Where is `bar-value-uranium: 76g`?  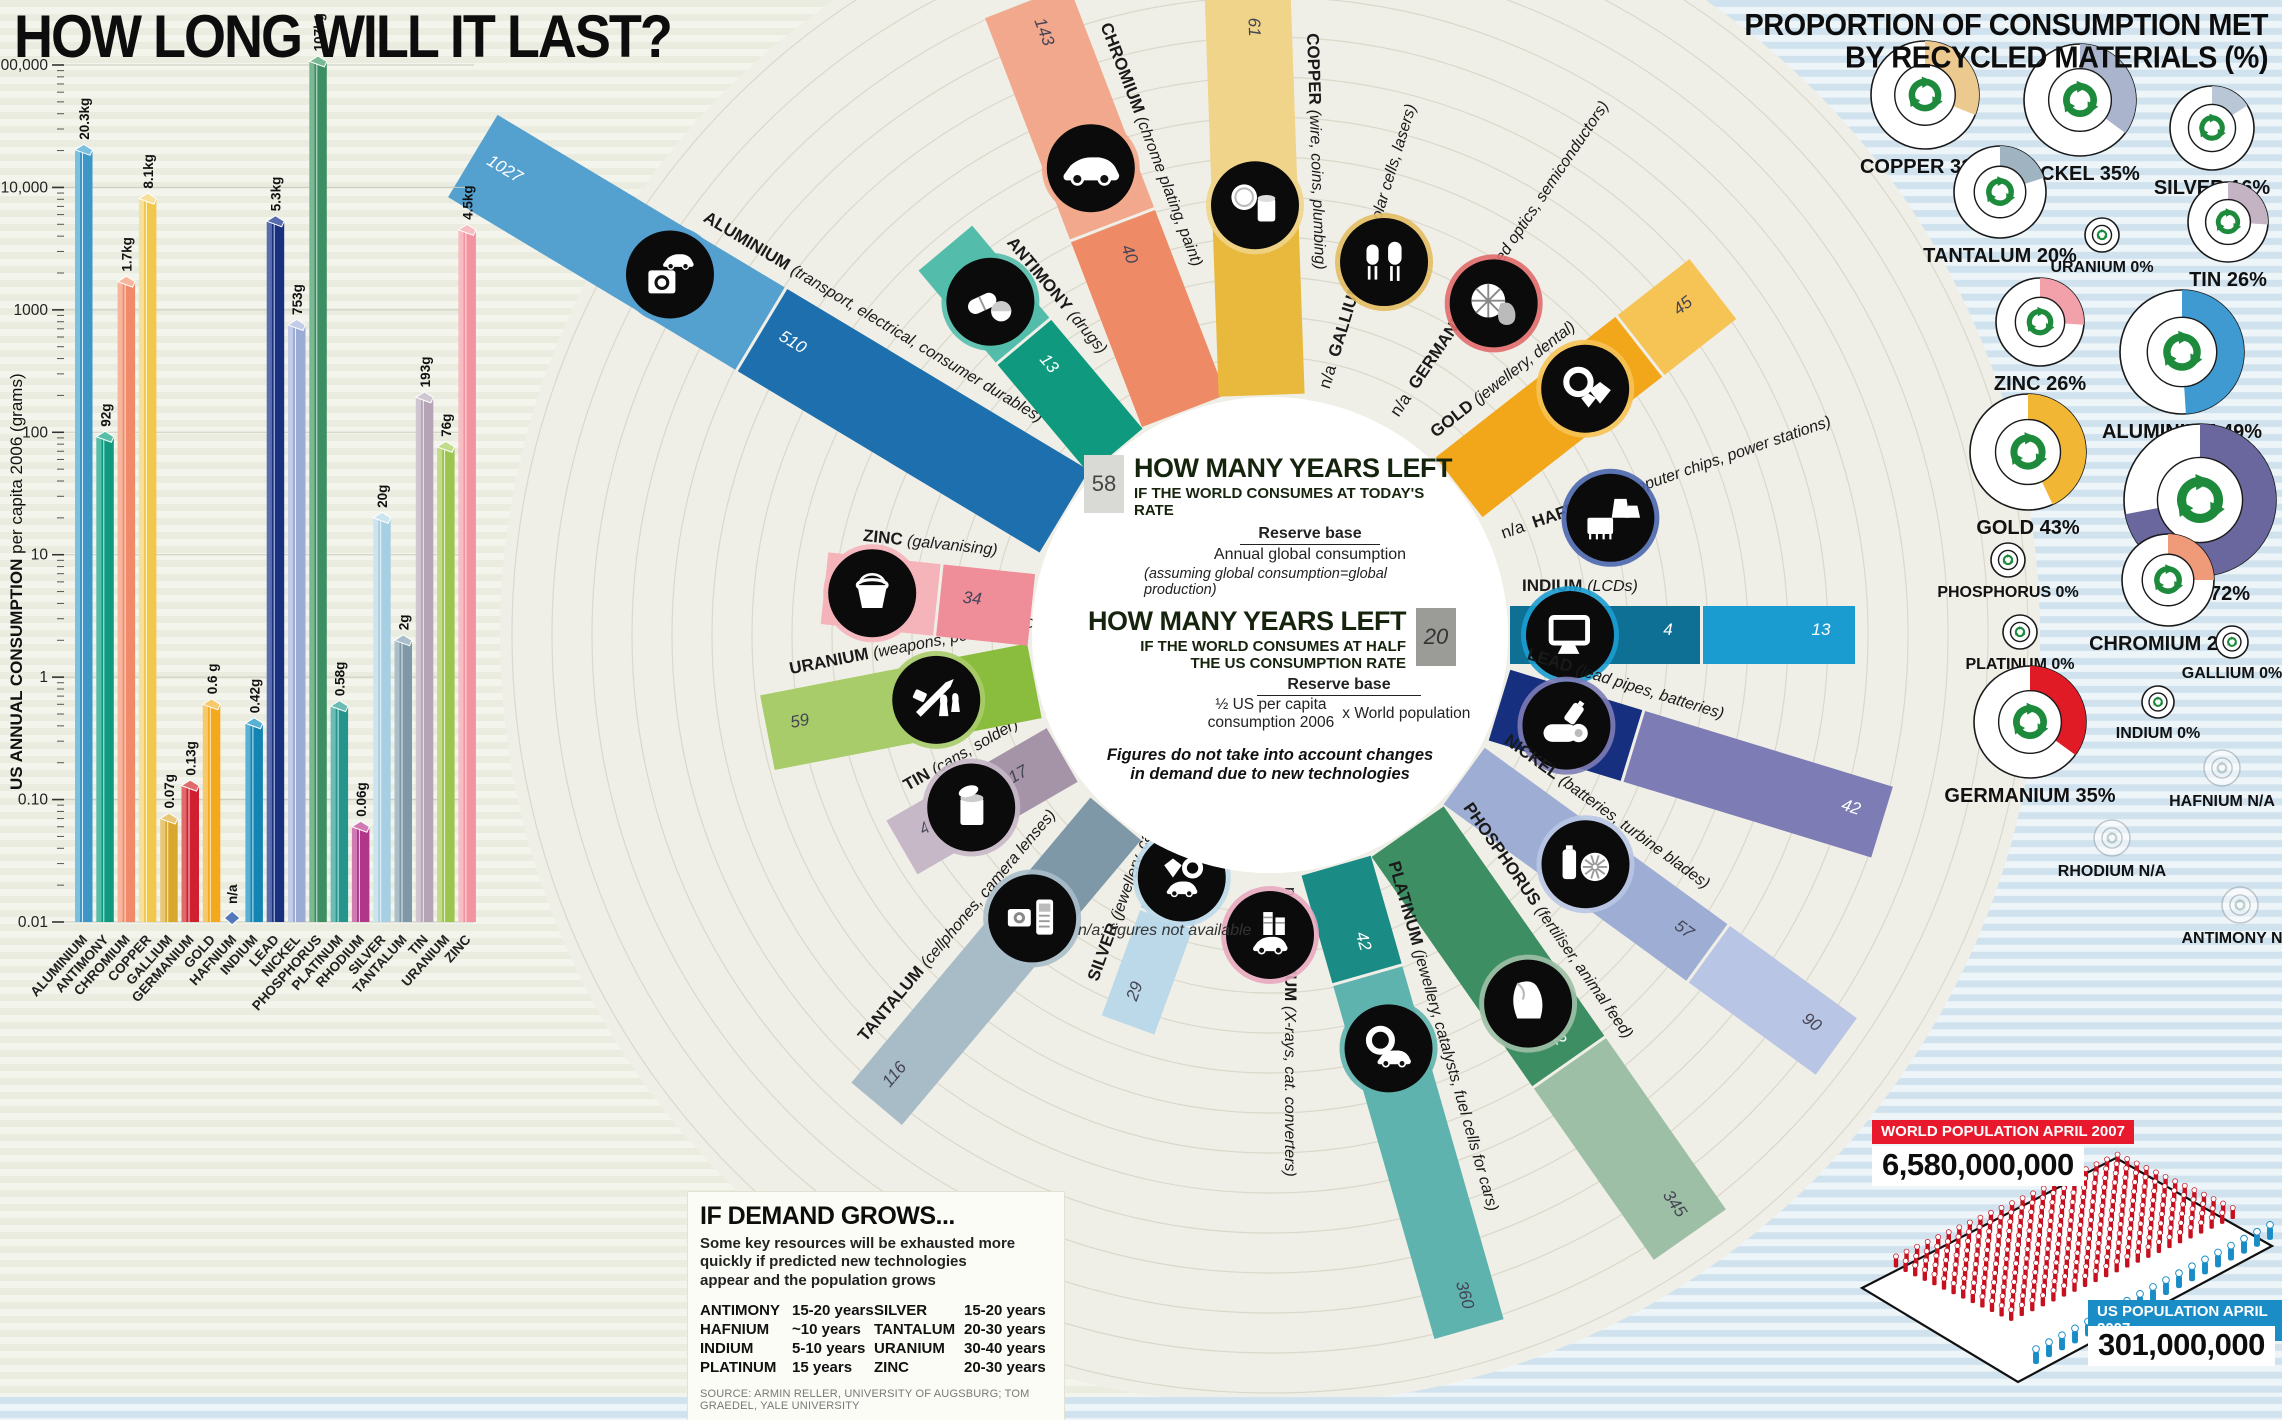
bar-value-uranium: 76g is located at coordinates (446, 425).